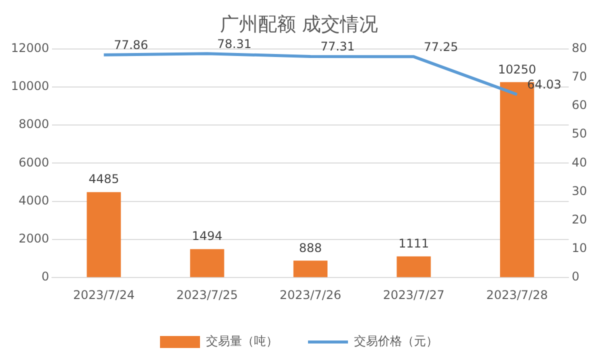  I want to click on data-label: 1494, so click(207, 236).